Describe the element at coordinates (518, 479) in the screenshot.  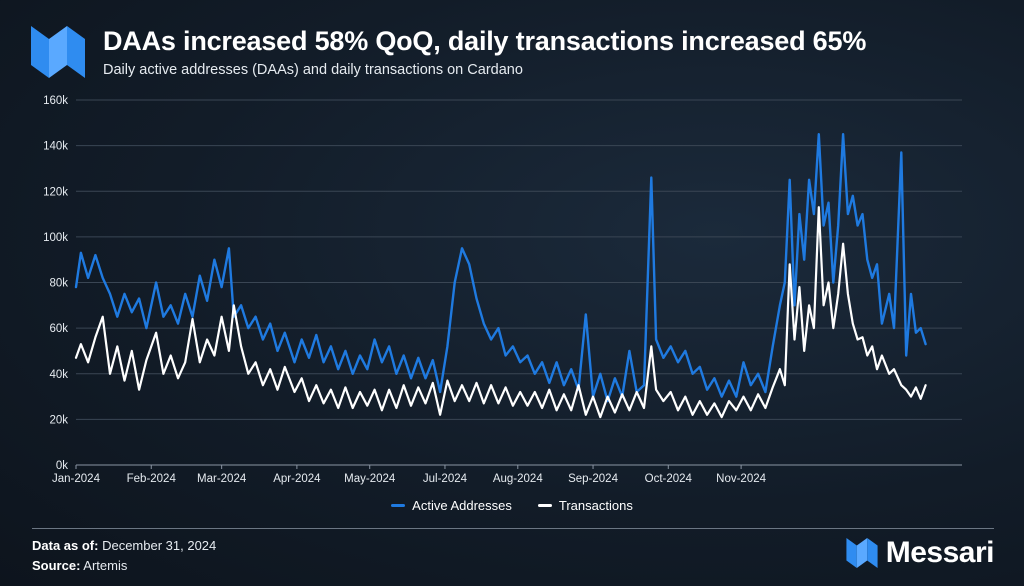
I see `x-tick-label: Aug-2024` at that location.